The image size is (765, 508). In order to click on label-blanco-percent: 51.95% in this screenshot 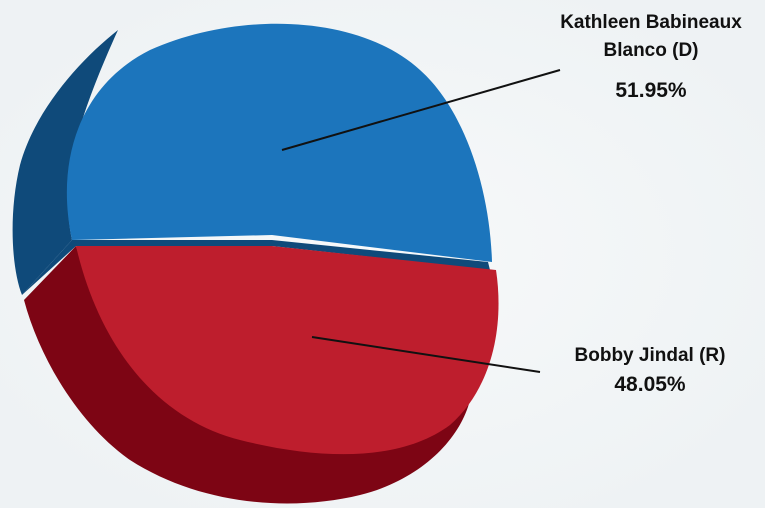, I will do `click(651, 90)`.